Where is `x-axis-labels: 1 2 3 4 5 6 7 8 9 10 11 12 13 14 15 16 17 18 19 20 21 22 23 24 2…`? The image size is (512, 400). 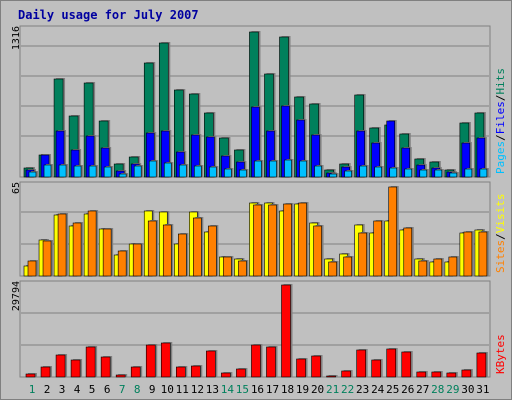
x-axis-labels: 1 2 3 4 5 6 7 8 9 10 11 12 13 14 15 16 17 18 19 20 21 22 23 24 2… is located at coordinates (259, 389).